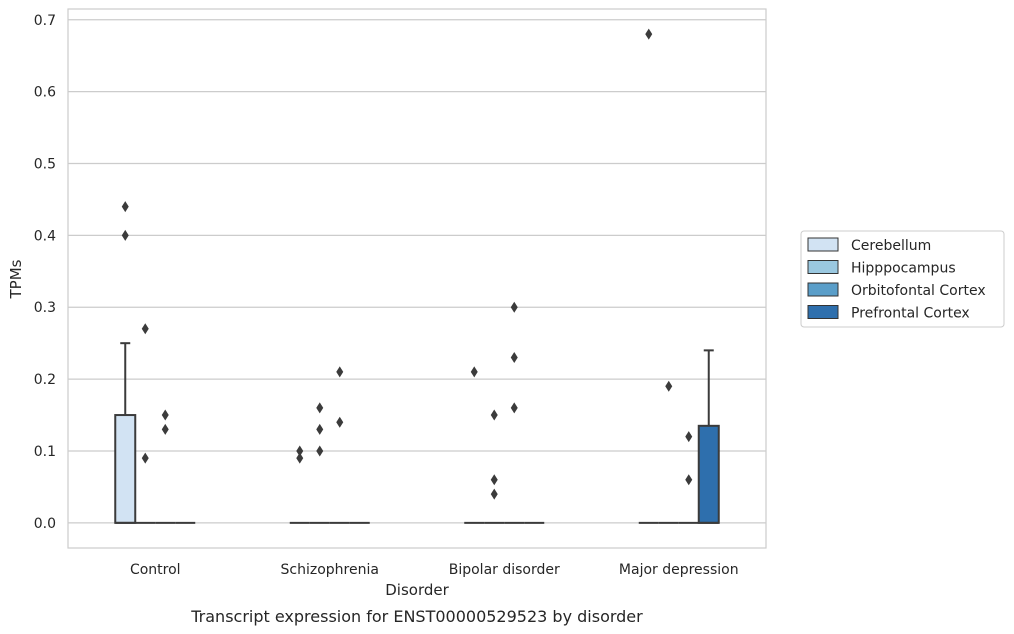 The image size is (1014, 634). What do you see at coordinates (918, 291) in the screenshot?
I see `legend-label: Orbitofontal Cortex` at bounding box center [918, 291].